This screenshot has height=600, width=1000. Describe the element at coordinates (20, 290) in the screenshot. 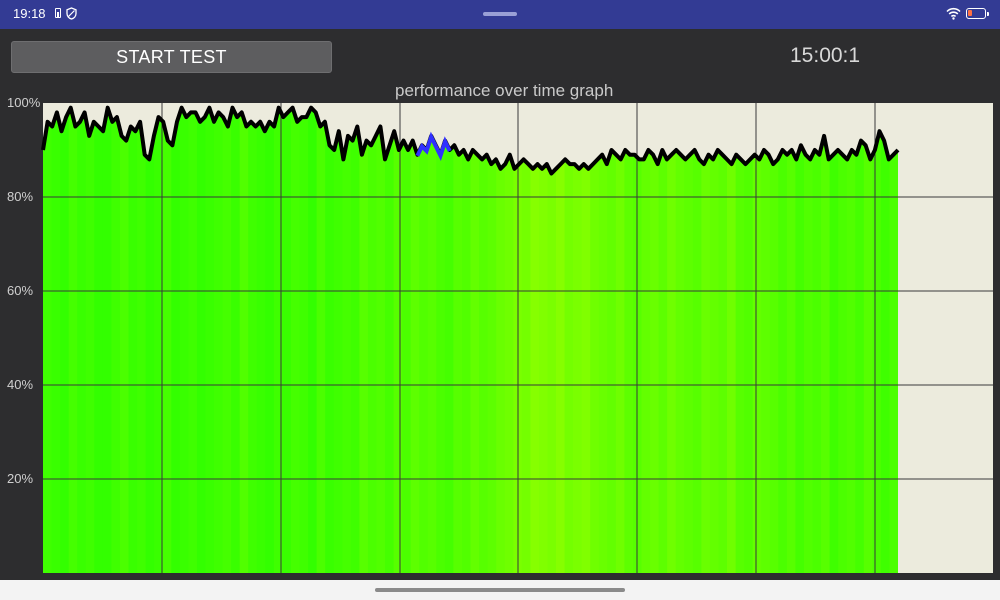

I see `y-tick-label: 60%` at that location.